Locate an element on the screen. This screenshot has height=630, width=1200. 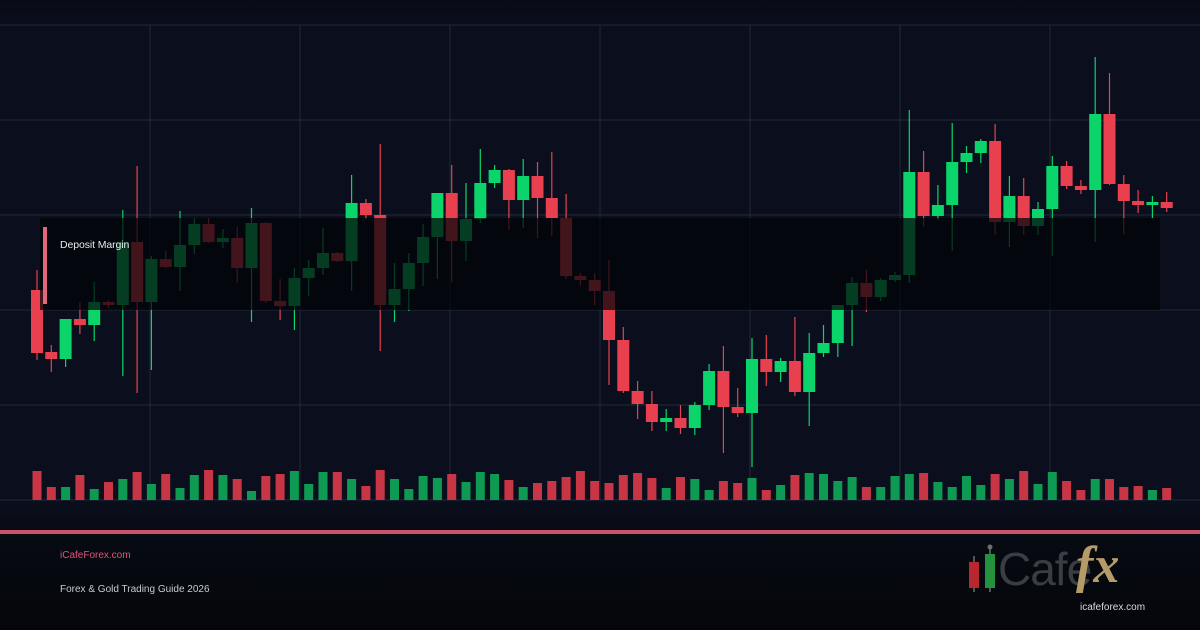
brand-logo: Cafe fx icafeforex.com is located at coordinates (1080, 578).